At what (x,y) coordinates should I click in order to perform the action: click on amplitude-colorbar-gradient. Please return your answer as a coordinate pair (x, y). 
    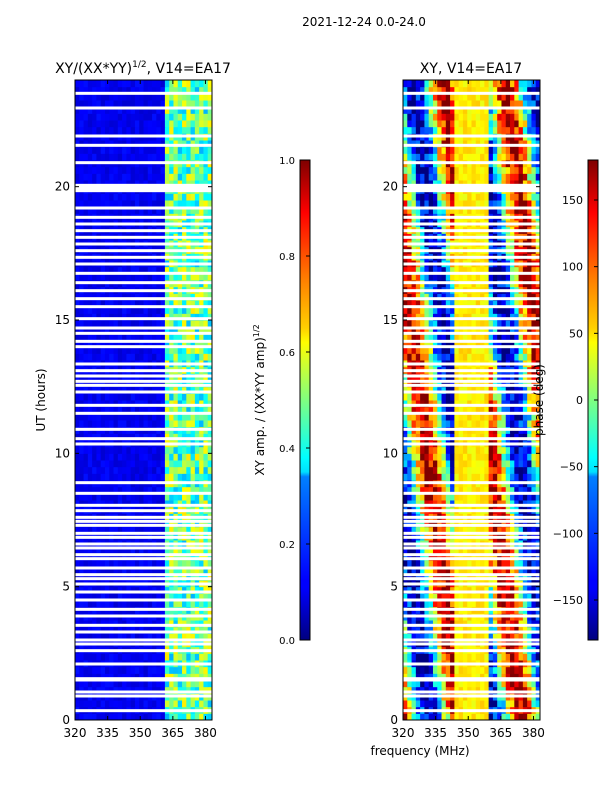
    Looking at the image, I should click on (305, 400).